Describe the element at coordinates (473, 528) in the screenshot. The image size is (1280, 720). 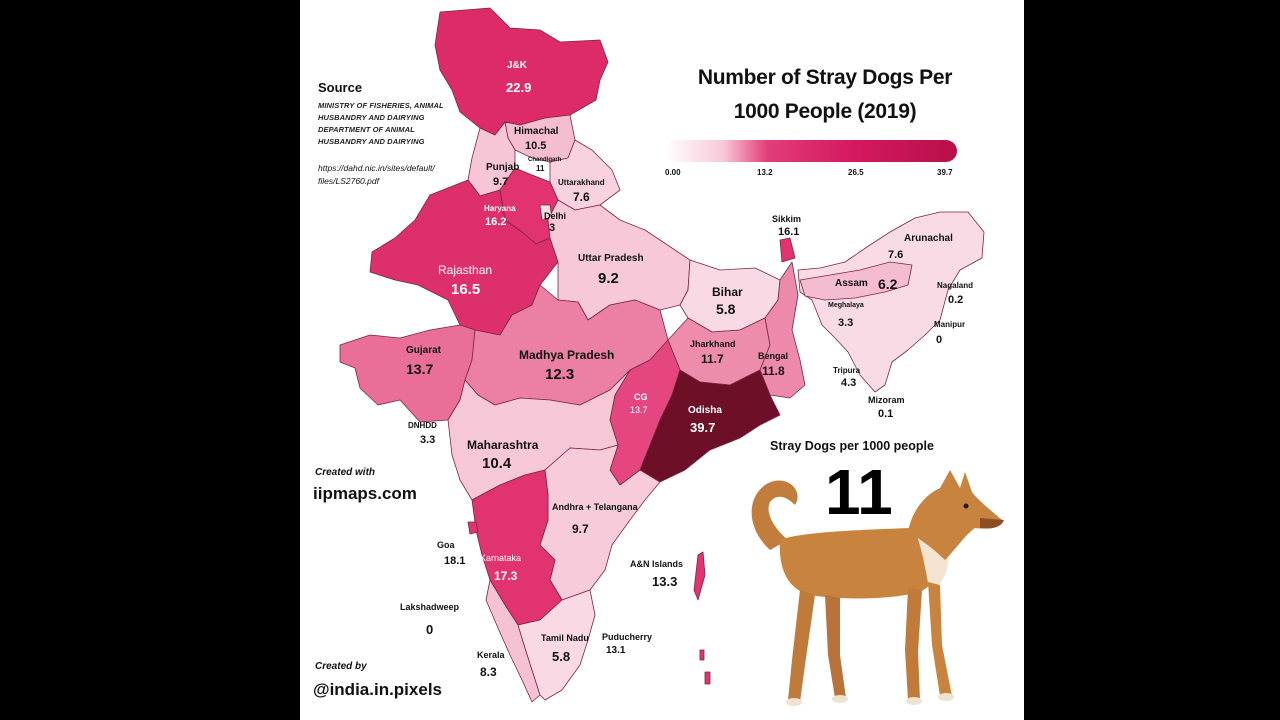
I see `region-goa` at that location.